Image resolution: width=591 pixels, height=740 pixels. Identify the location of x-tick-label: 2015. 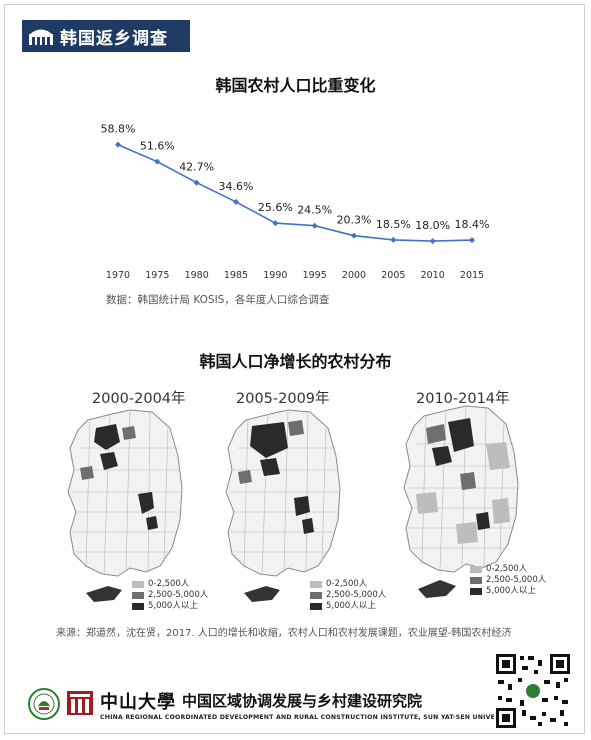
(472, 275).